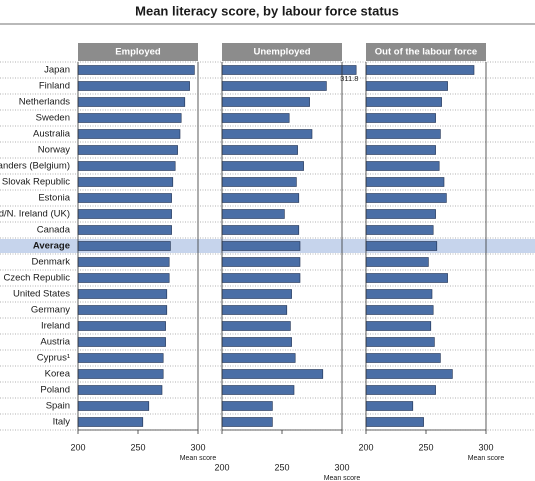 This screenshot has height=481, width=535. Describe the element at coordinates (51, 246) in the screenshot. I see `category-label: Average` at that location.